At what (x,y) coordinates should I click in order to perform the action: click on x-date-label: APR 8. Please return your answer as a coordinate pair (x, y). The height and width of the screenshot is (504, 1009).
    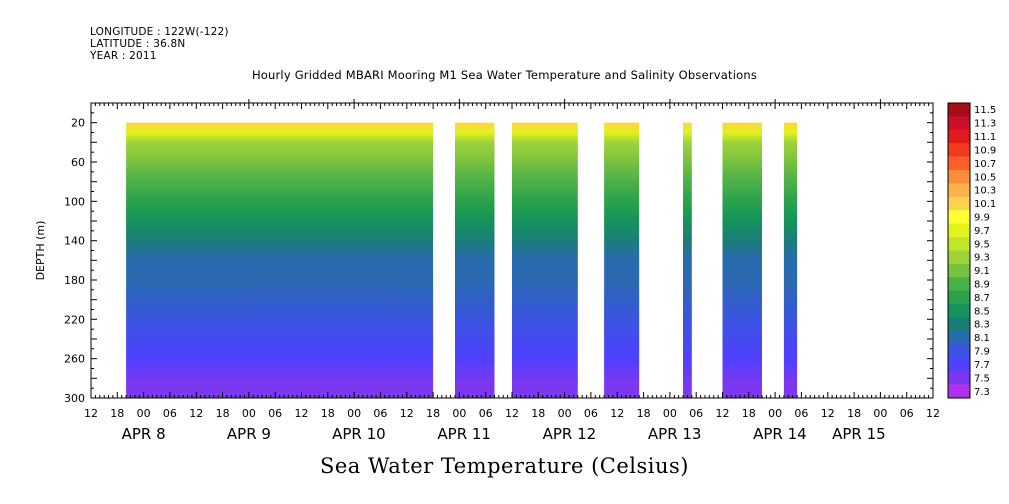
    Looking at the image, I should click on (144, 434).